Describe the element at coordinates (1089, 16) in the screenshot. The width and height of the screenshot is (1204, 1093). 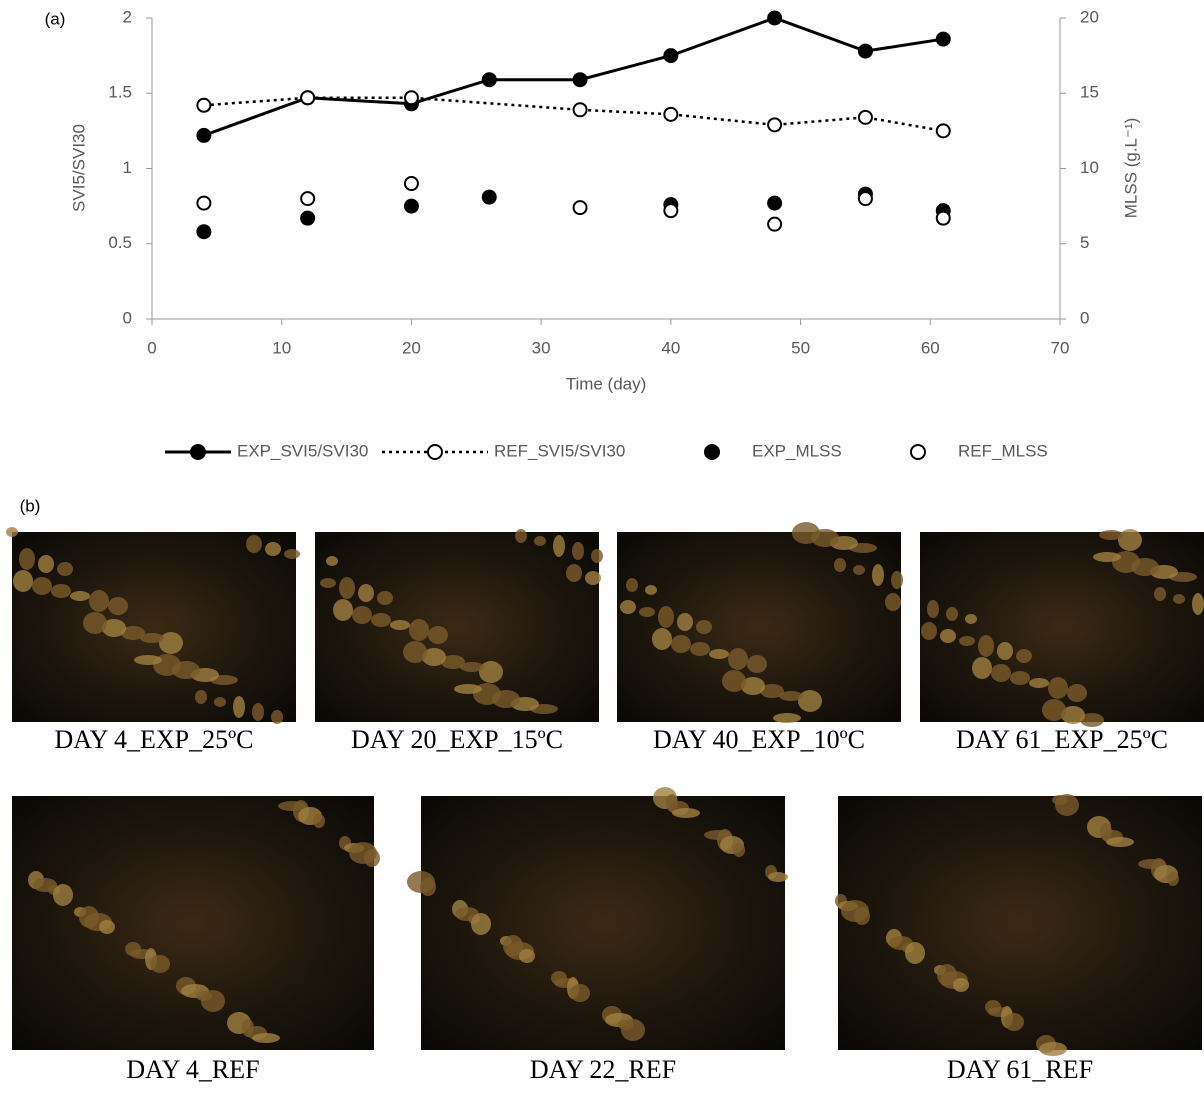
I see `y2-tick-label: 20` at that location.